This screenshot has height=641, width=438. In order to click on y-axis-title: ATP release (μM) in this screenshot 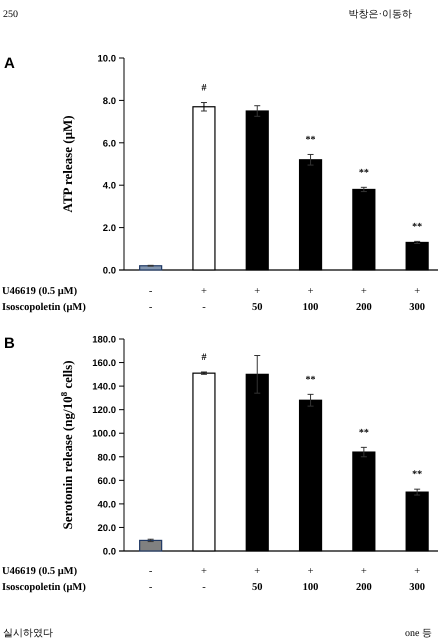, I will do `click(67, 164)`.